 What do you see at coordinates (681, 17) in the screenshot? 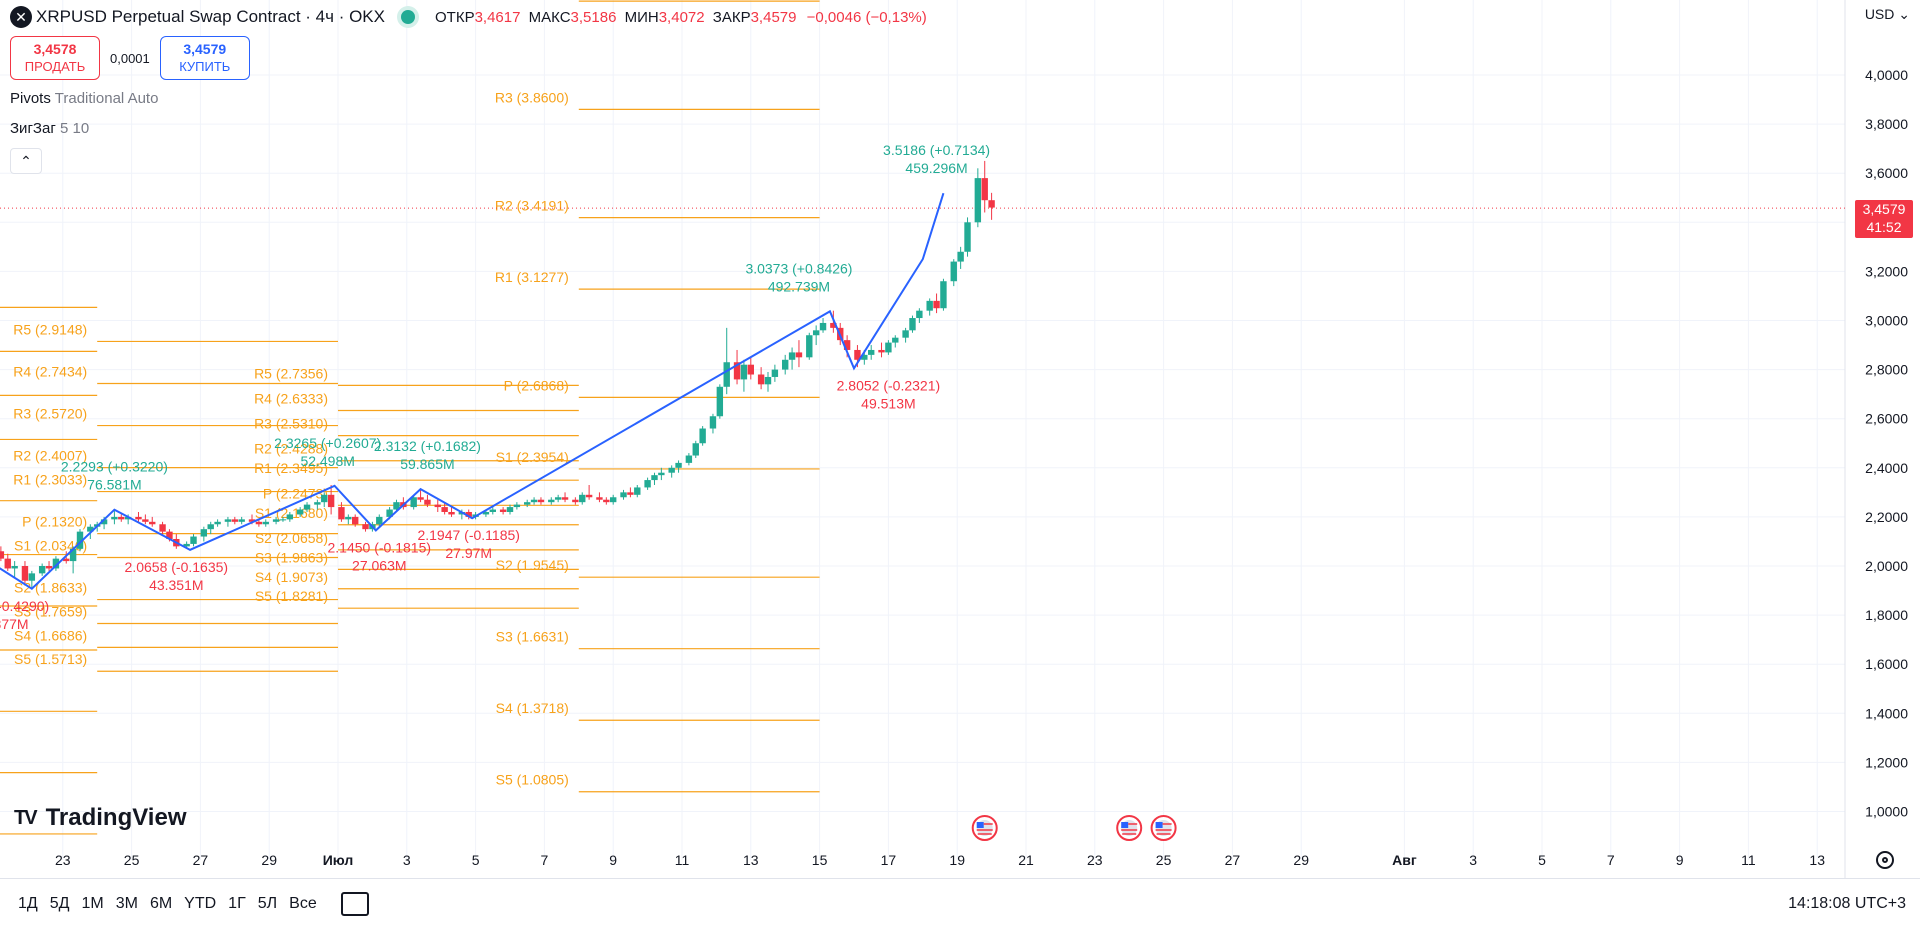
I see `low-value: 3,4072` at bounding box center [681, 17].